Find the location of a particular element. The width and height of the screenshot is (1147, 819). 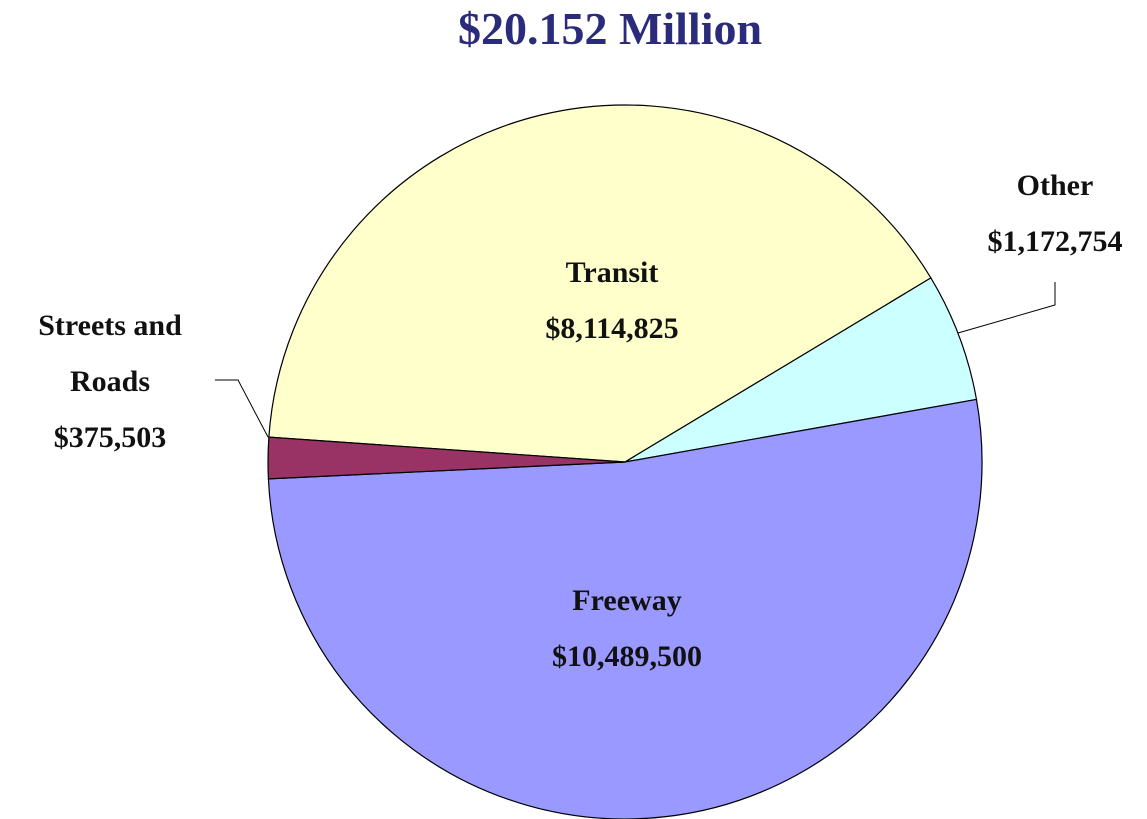

value-label: $8,114,825 is located at coordinates (612, 328).